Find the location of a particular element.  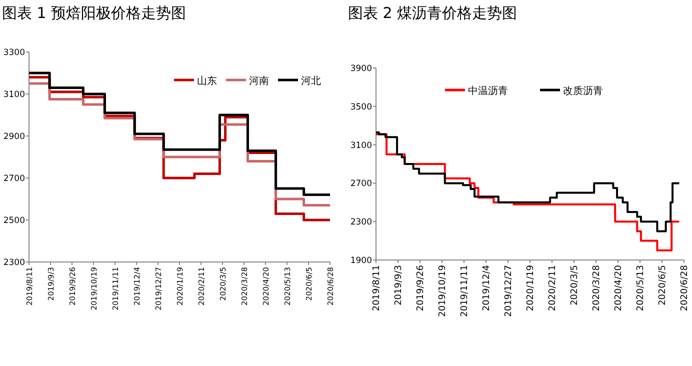

x-tick-label: 2019/10/19 is located at coordinates (443, 290).